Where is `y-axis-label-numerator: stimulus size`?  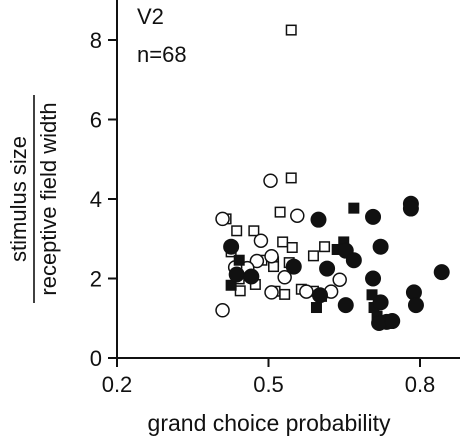
y-axis-label-numerator: stimulus size is located at coordinates (18, 199).